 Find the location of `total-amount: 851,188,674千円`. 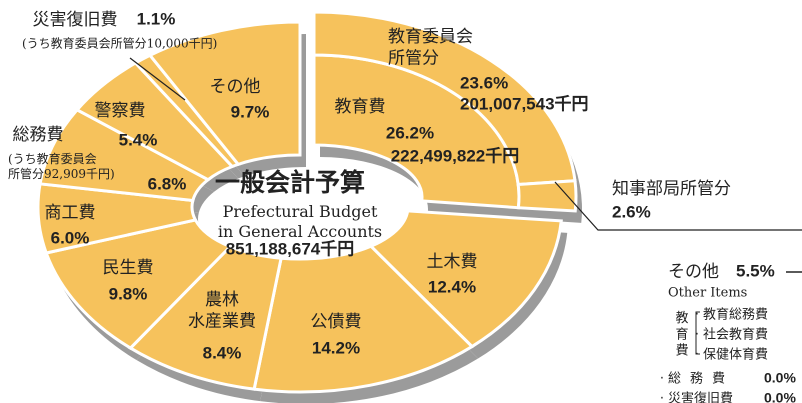

total-amount: 851,188,674千円 is located at coordinates (290, 248).